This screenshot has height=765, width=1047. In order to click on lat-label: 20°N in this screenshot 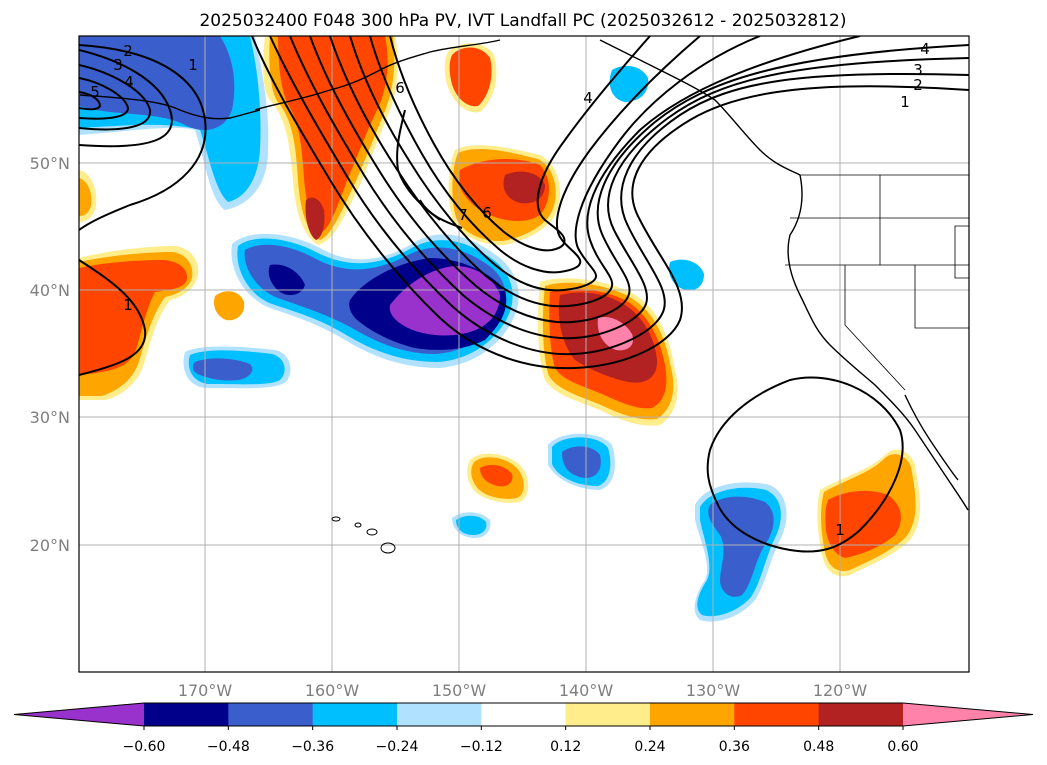, I will do `click(50, 545)`.